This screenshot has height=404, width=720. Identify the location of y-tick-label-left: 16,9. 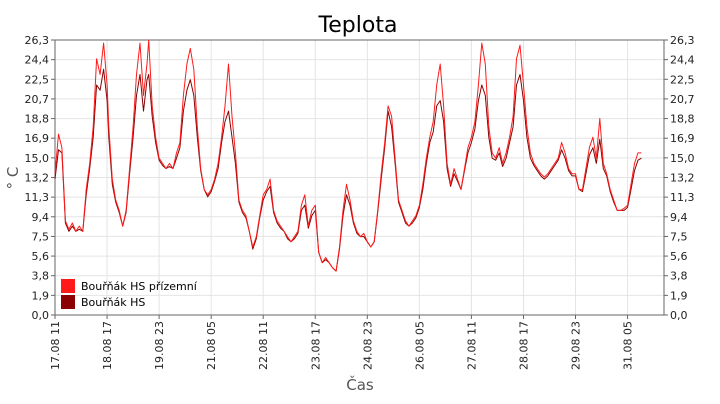
(37, 138).